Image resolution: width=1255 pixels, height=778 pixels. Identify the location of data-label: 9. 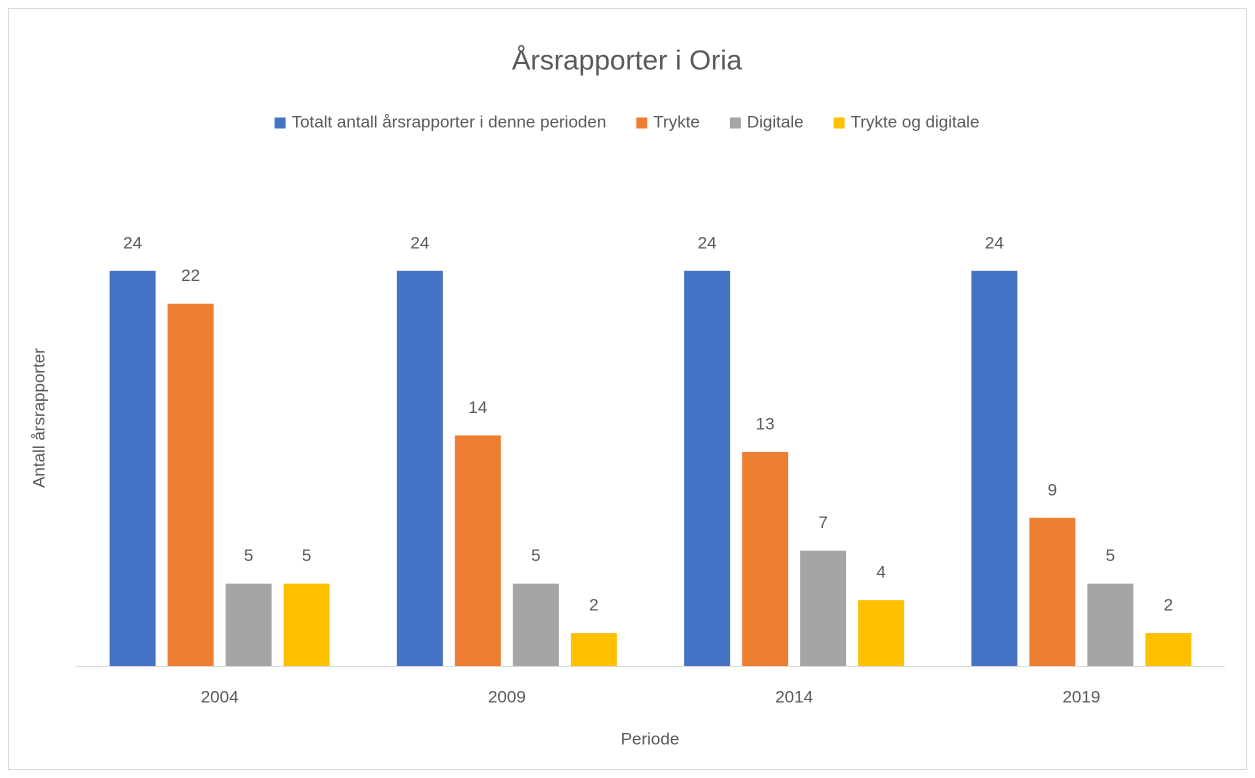
(1052, 489).